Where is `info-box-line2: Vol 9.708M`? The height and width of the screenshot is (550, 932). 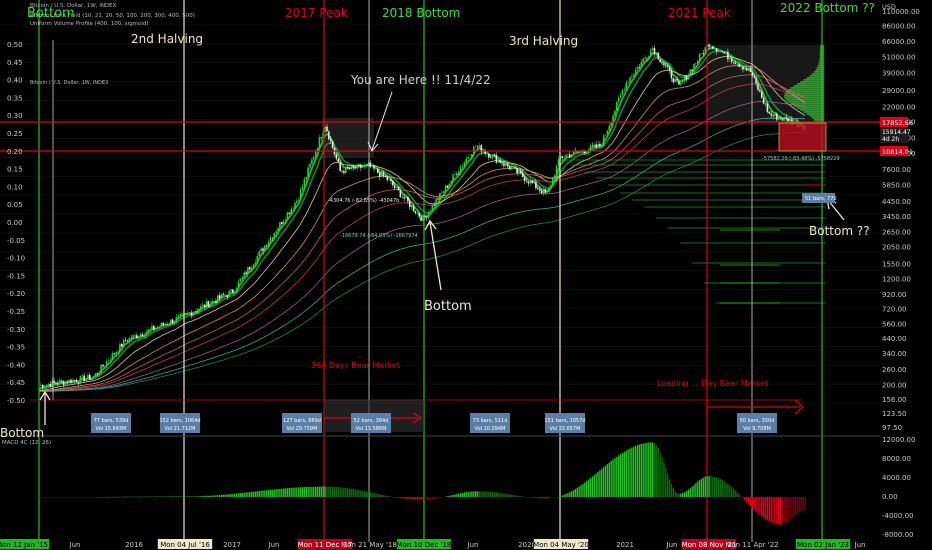
info-box-line2: Vol 9.708M is located at coordinates (757, 429).